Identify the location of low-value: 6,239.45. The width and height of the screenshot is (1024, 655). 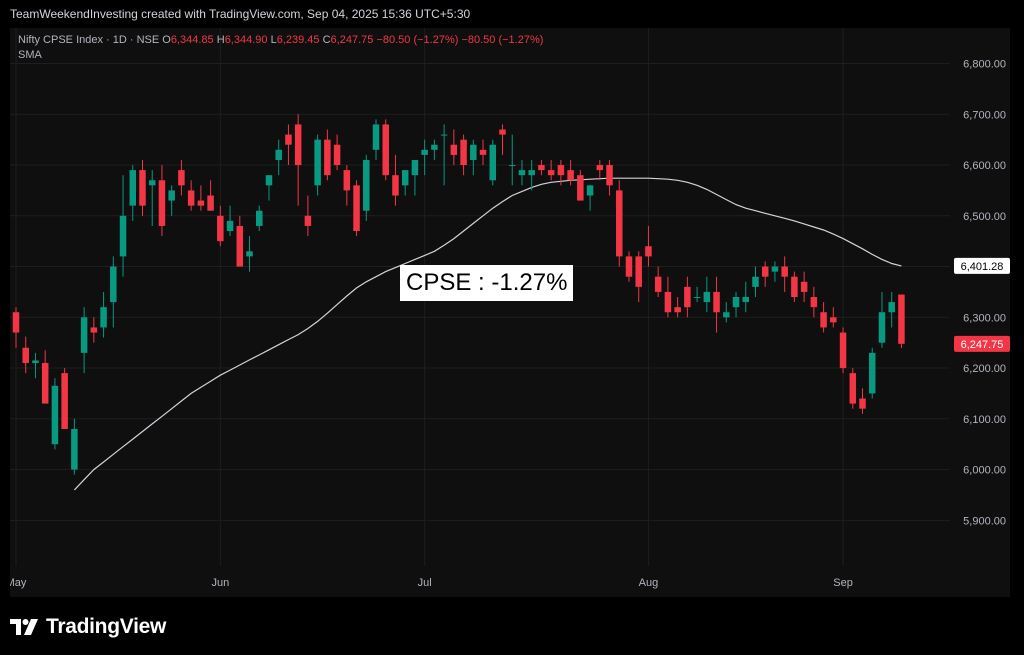
(298, 40).